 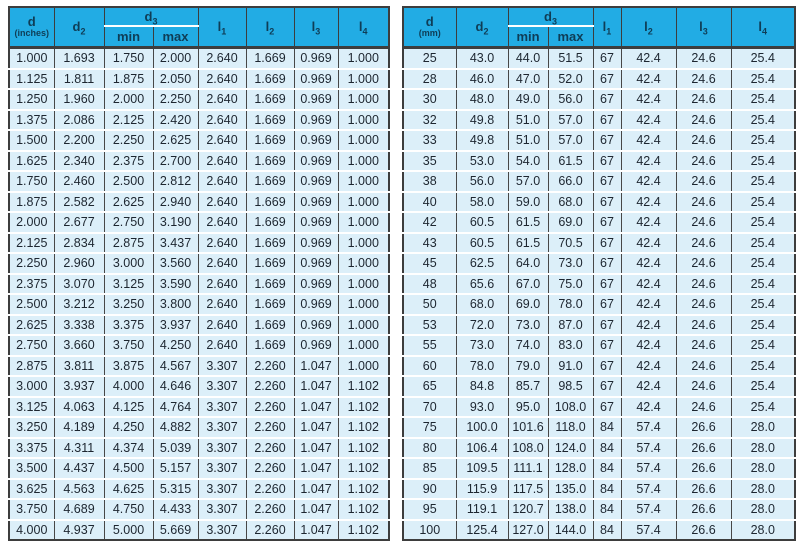 I want to click on table-cell: 2.875, so click(x=31, y=366).